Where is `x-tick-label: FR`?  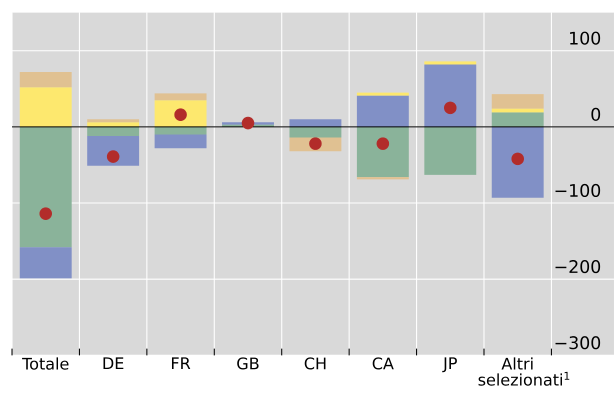 x-tick-label: FR is located at coordinates (181, 363).